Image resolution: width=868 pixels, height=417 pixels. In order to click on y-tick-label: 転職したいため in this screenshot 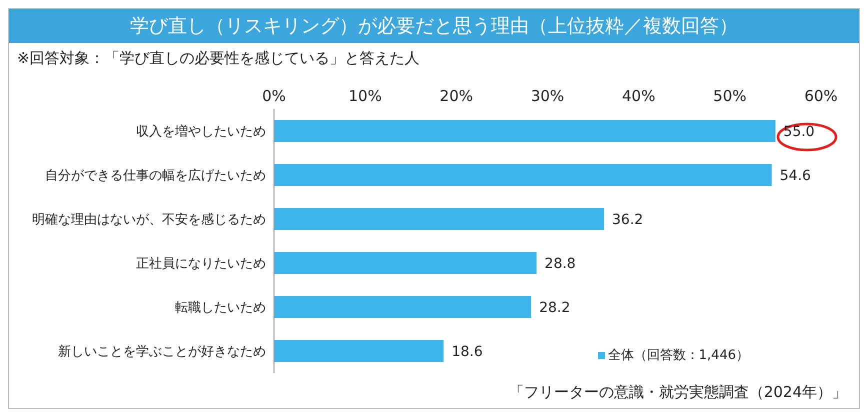, I will do `click(220, 308)`.